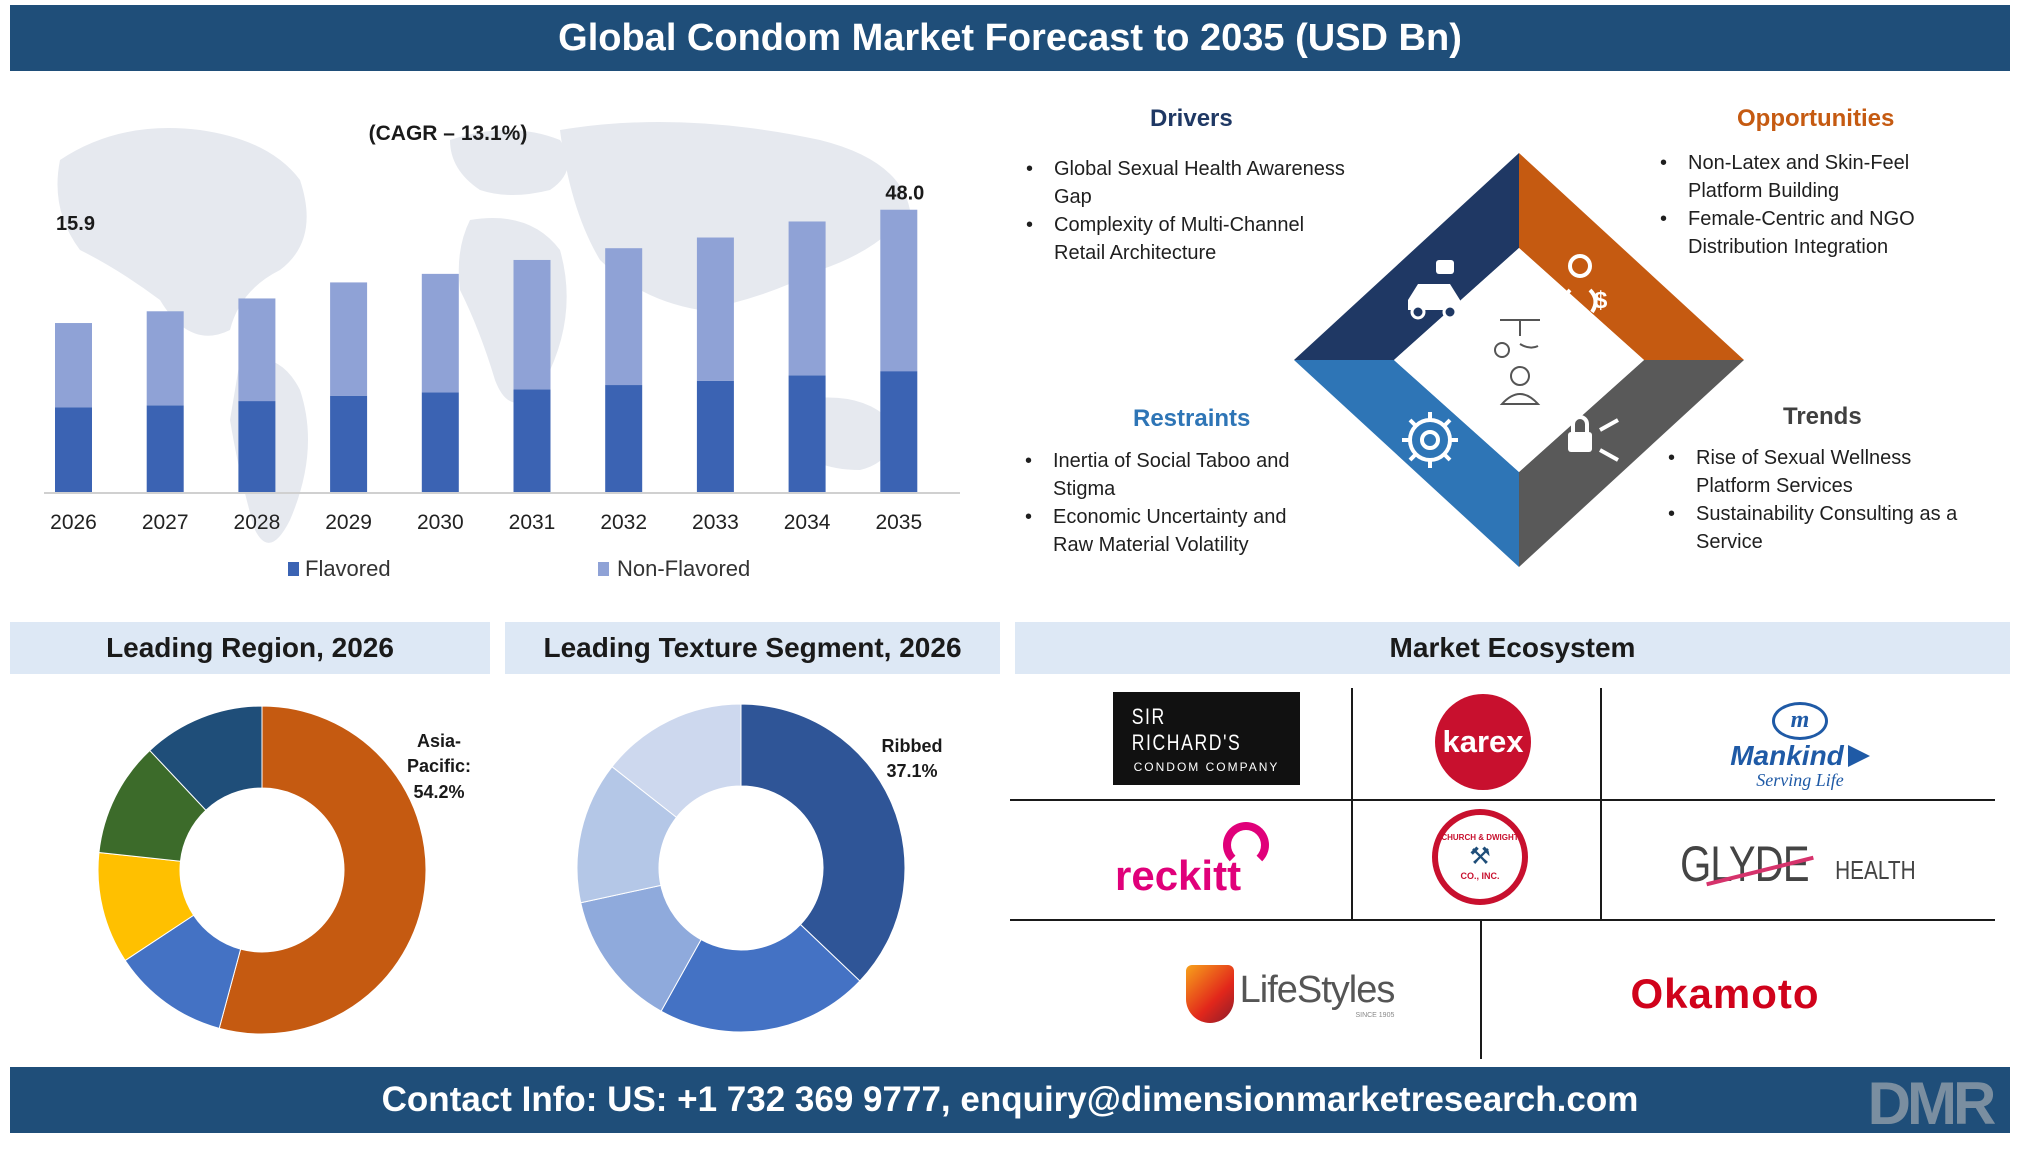 The width and height of the screenshot is (2020, 1156). I want to click on leading-texture-heading: Leading Texture Segment, 2026, so click(752, 648).